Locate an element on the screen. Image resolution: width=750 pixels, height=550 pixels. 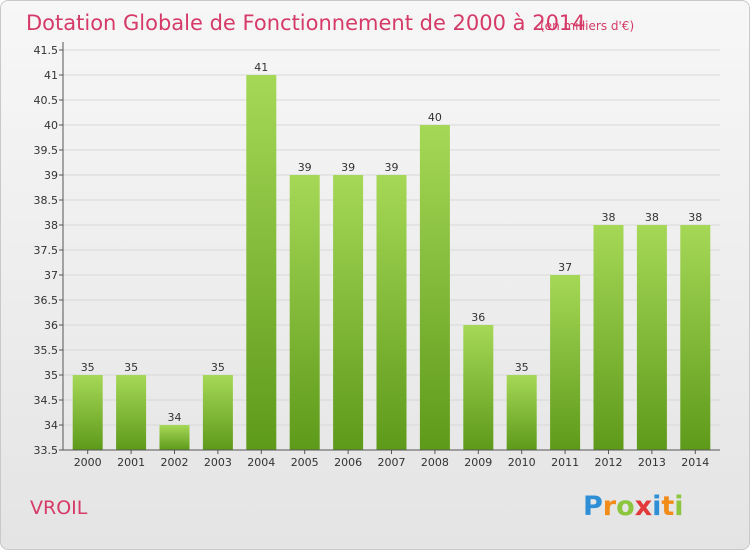
y-tick-label: 41 is located at coordinates (51, 75).